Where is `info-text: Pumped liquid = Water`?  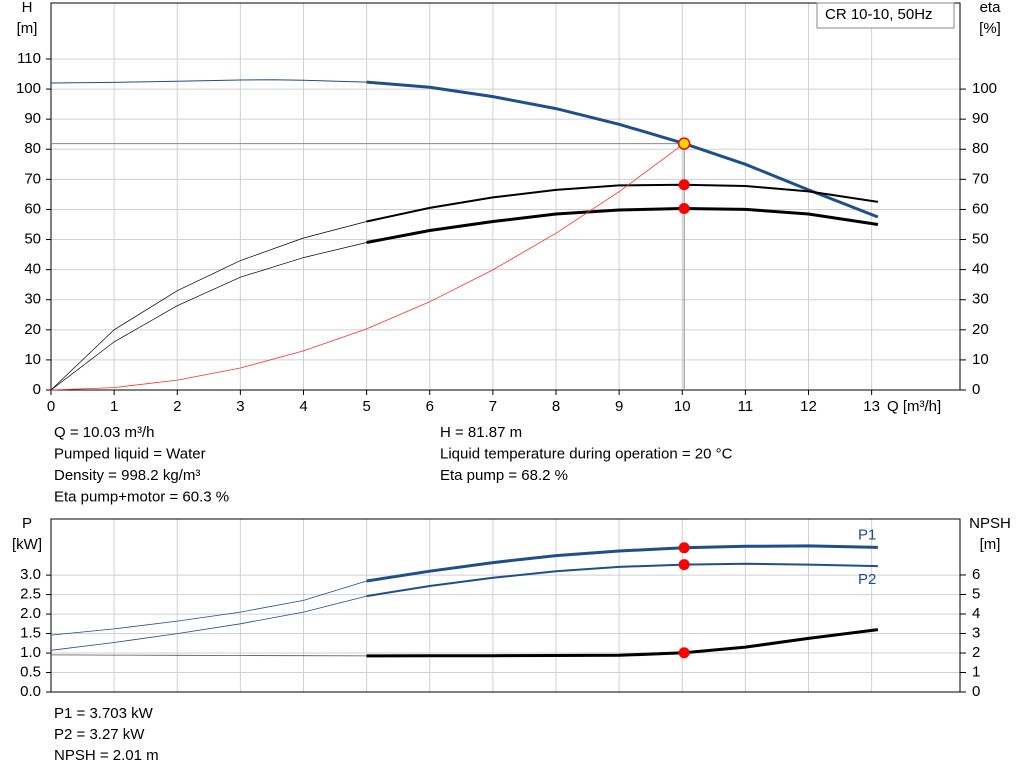 info-text: Pumped liquid = Water is located at coordinates (130, 453).